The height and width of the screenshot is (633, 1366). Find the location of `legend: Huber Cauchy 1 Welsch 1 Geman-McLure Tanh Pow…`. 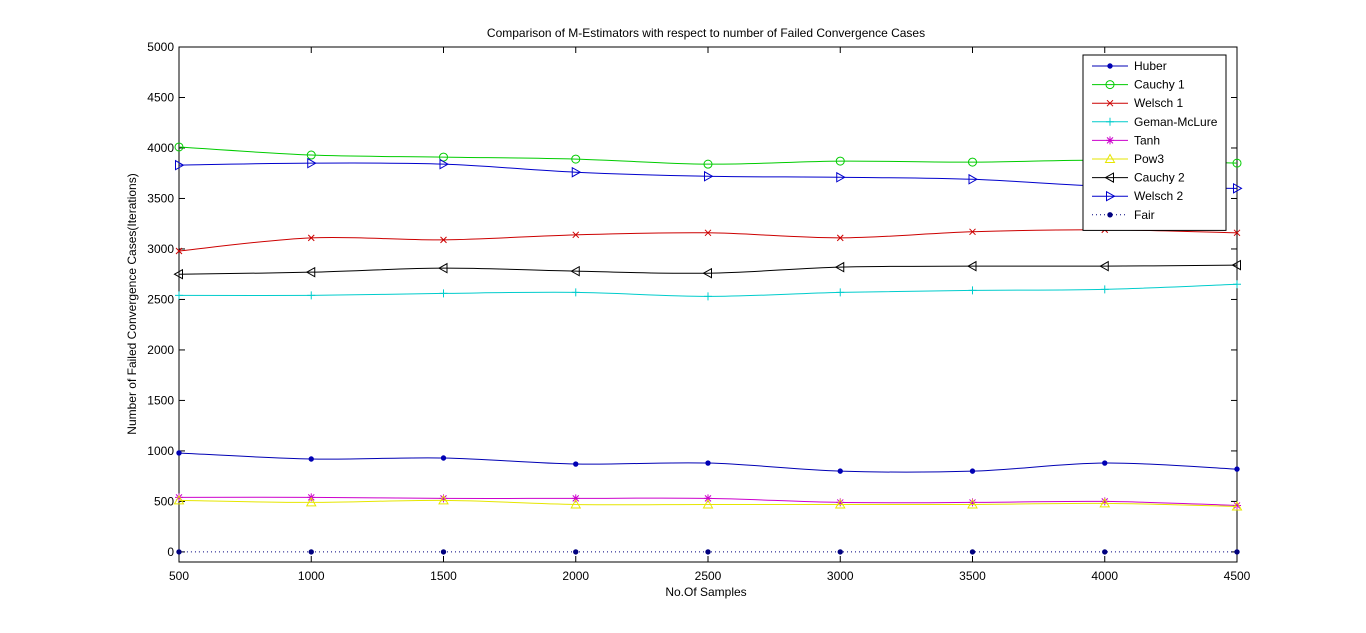

legend: Huber Cauchy 1 Welsch 1 Geman-McLure Tanh Pow… is located at coordinates (1154, 142).